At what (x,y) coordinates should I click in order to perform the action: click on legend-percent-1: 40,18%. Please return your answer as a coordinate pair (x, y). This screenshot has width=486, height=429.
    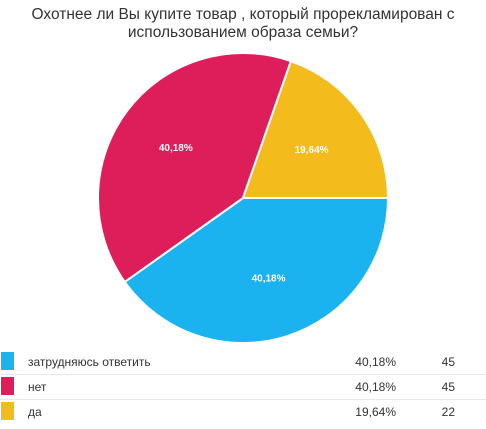
    Looking at the image, I should click on (375, 387).